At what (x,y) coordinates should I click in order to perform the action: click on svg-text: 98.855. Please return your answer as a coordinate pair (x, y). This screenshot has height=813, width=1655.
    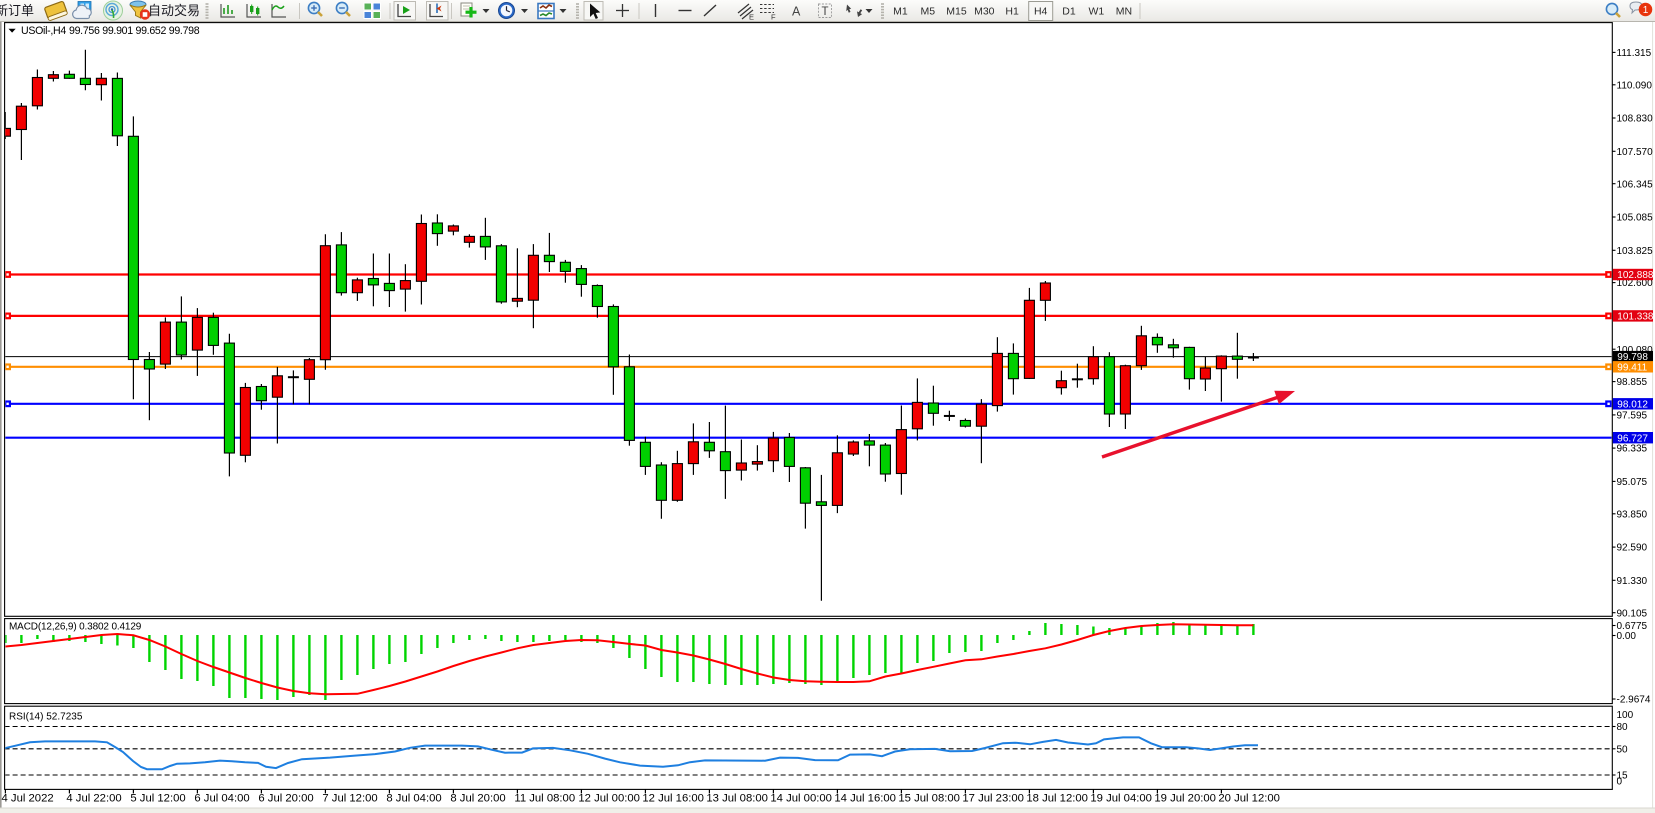
    Looking at the image, I should click on (1632, 382).